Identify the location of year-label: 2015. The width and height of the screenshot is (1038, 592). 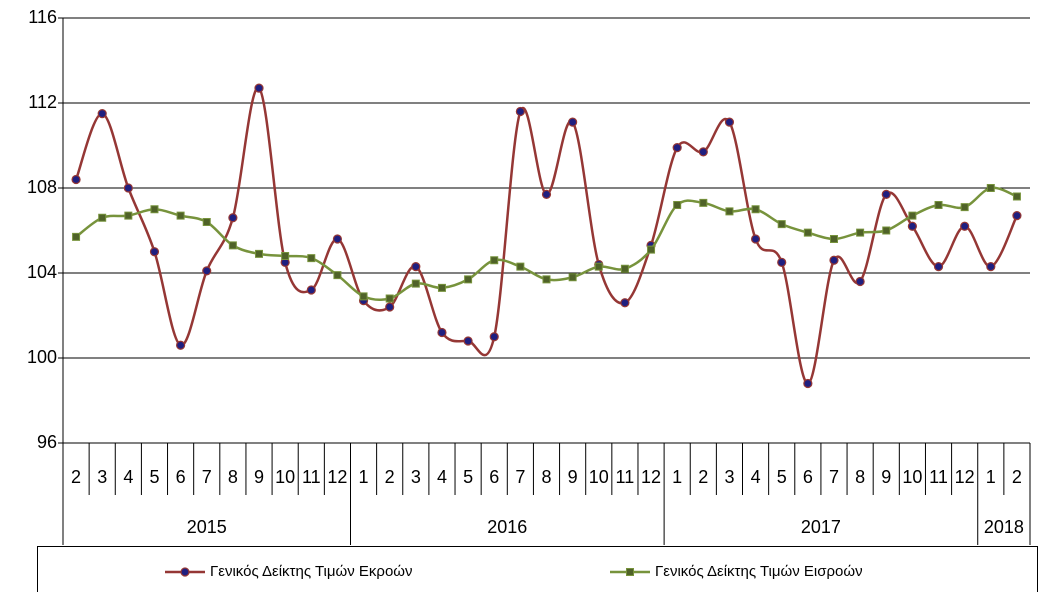
(207, 527).